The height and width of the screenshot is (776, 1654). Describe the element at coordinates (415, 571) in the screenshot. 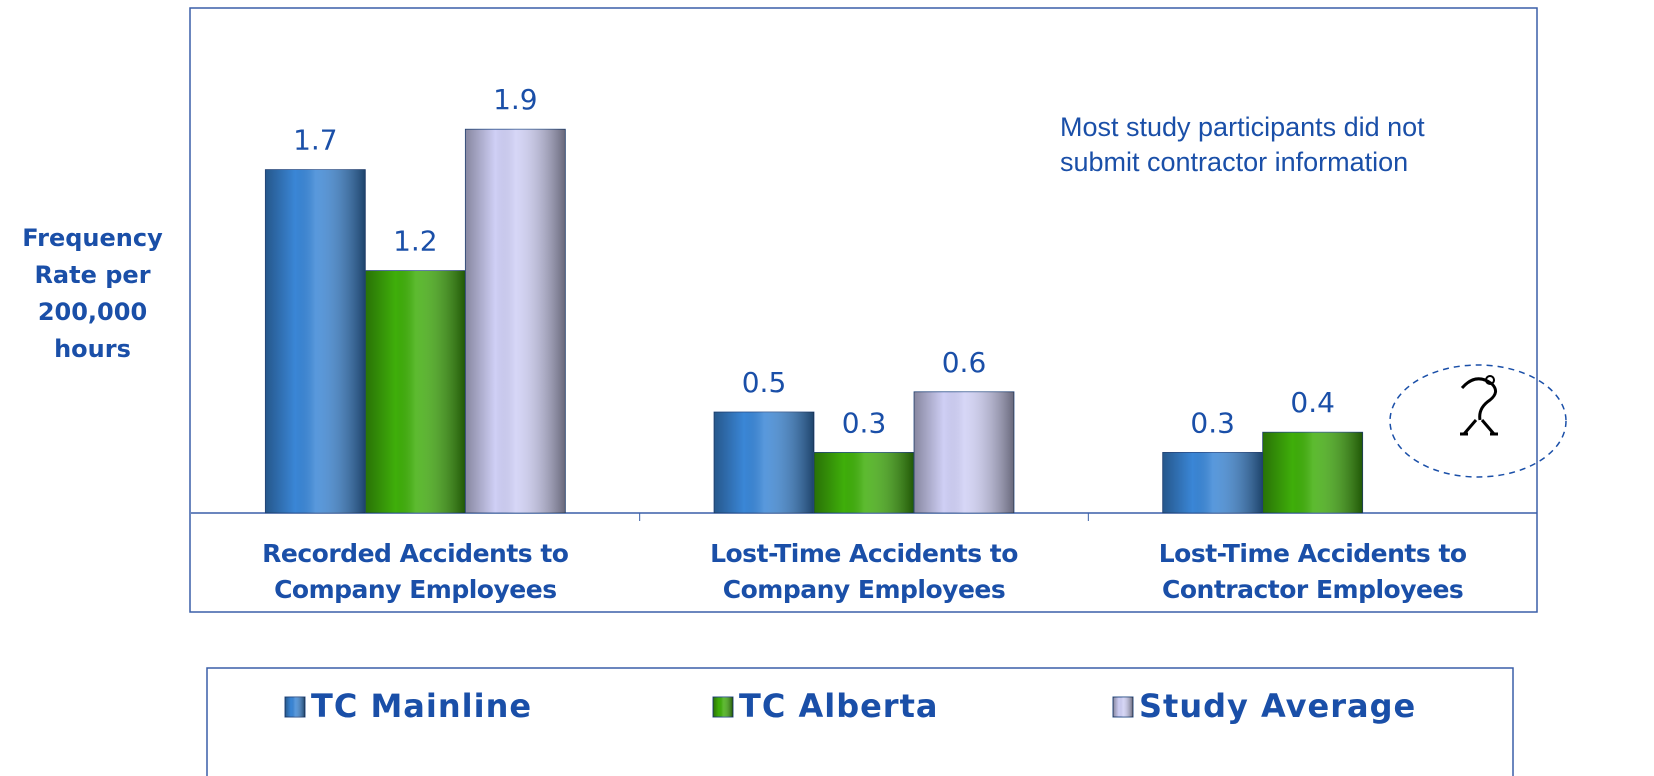

I see `x-tick-label: Recorded Accidents to Company Employees` at that location.